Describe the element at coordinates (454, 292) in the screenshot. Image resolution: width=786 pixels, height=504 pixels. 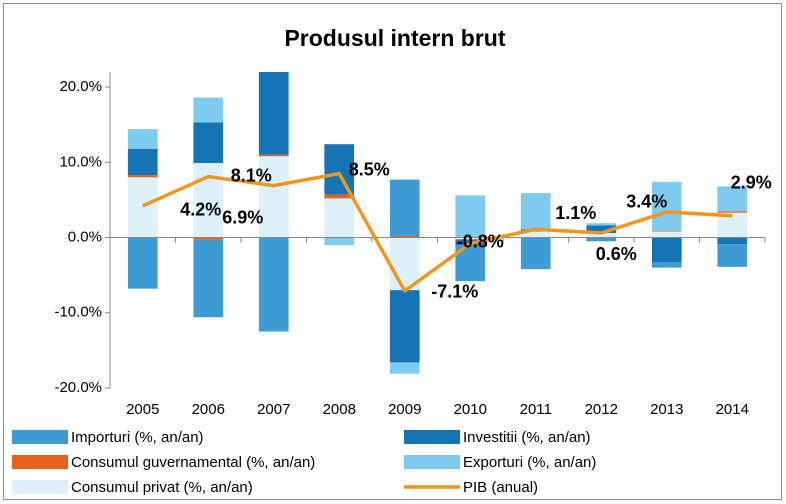
I see `pib-label: -7.1%` at that location.